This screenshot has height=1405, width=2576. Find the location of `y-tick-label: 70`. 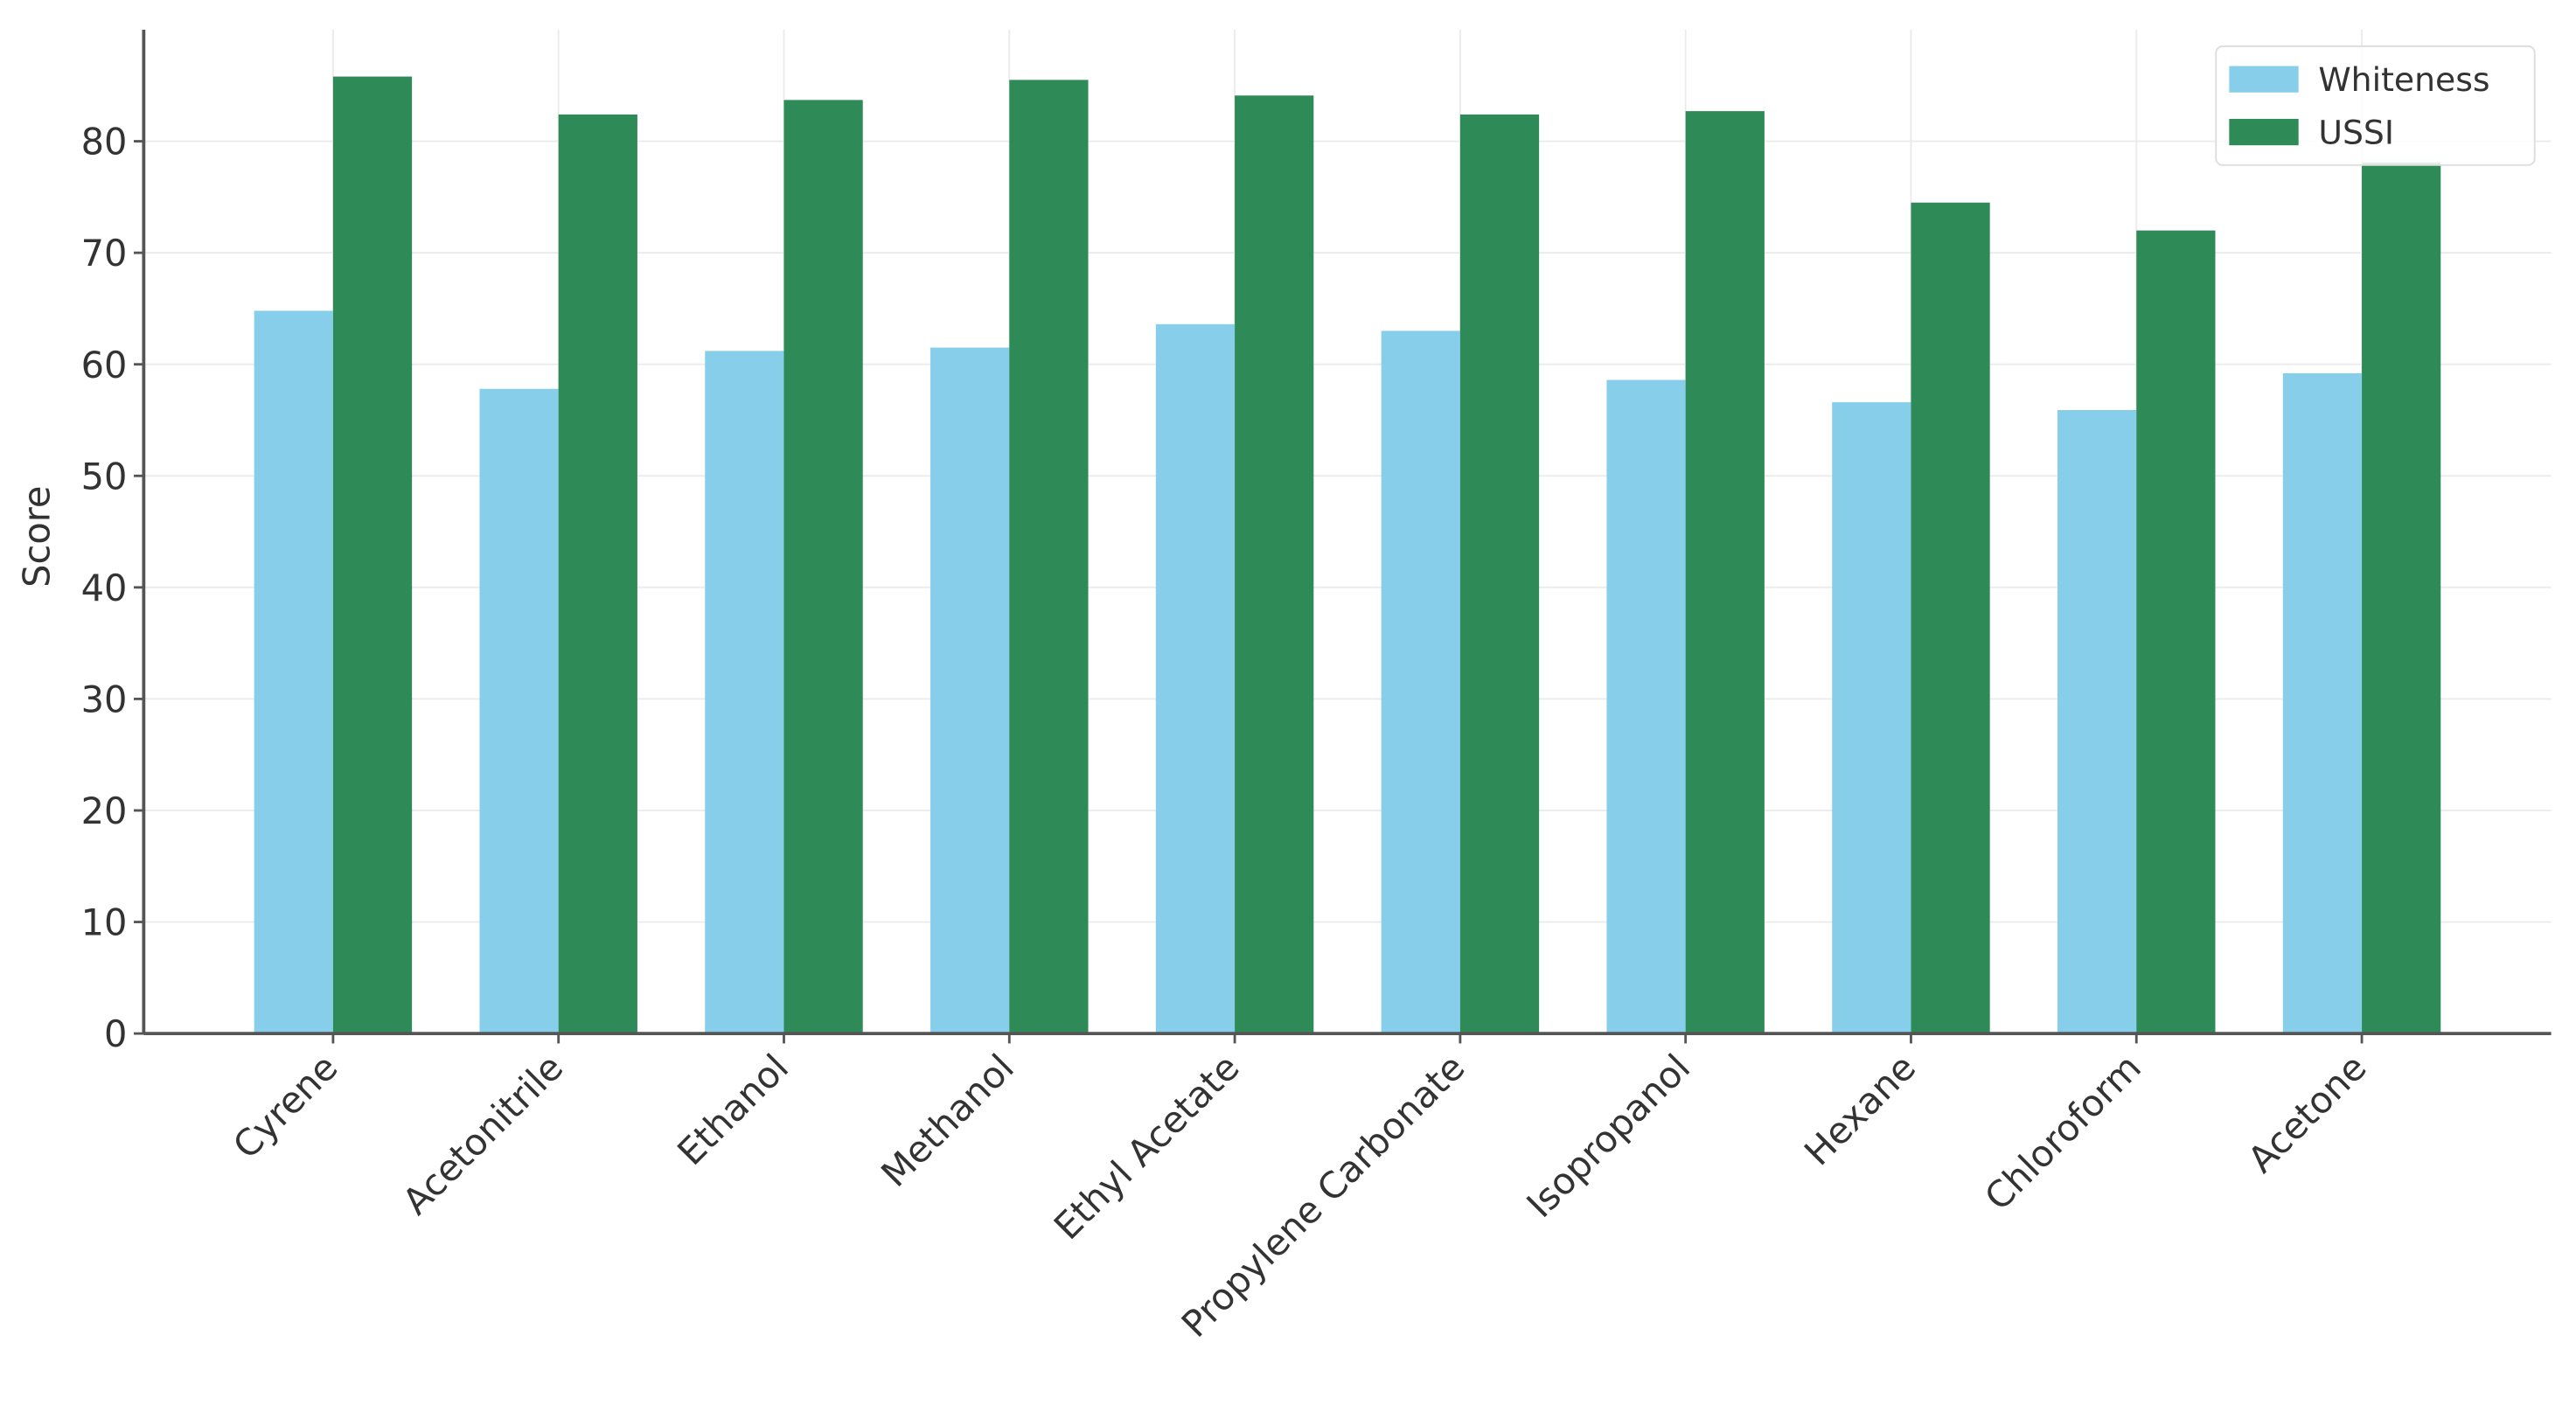

y-tick-label: 70 is located at coordinates (104, 254).